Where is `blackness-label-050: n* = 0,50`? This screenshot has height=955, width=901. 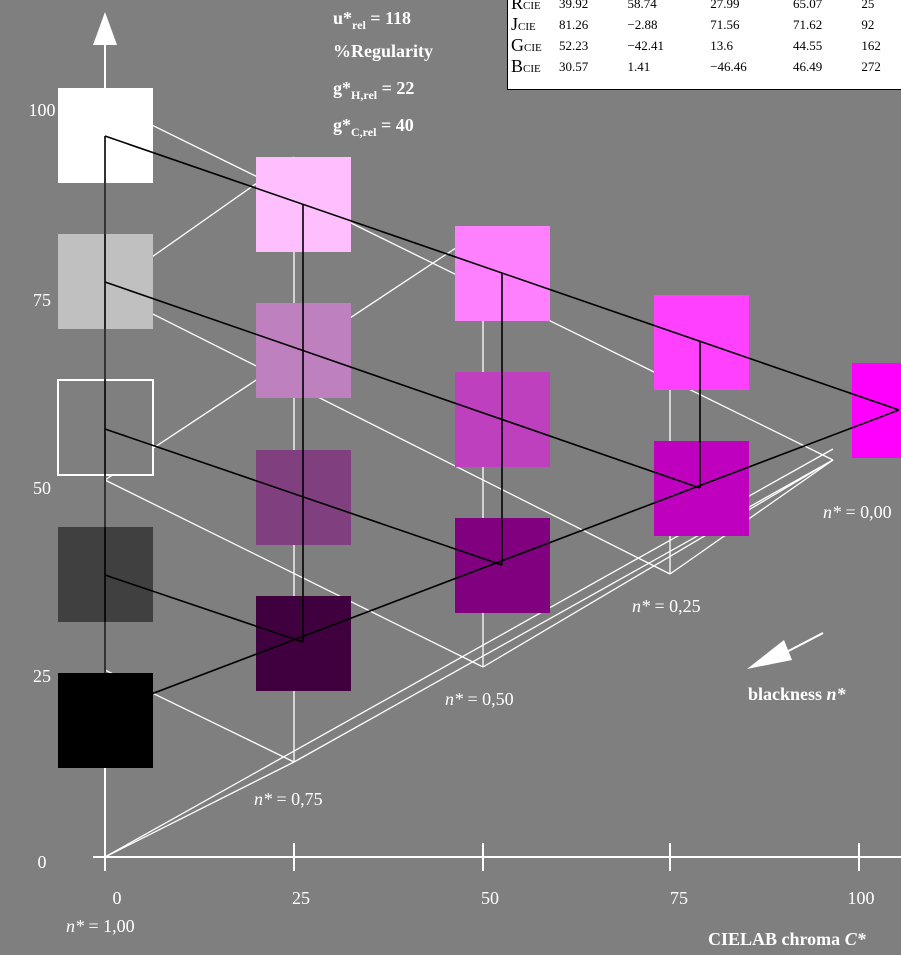 blackness-label-050: n* = 0,50 is located at coordinates (479, 699).